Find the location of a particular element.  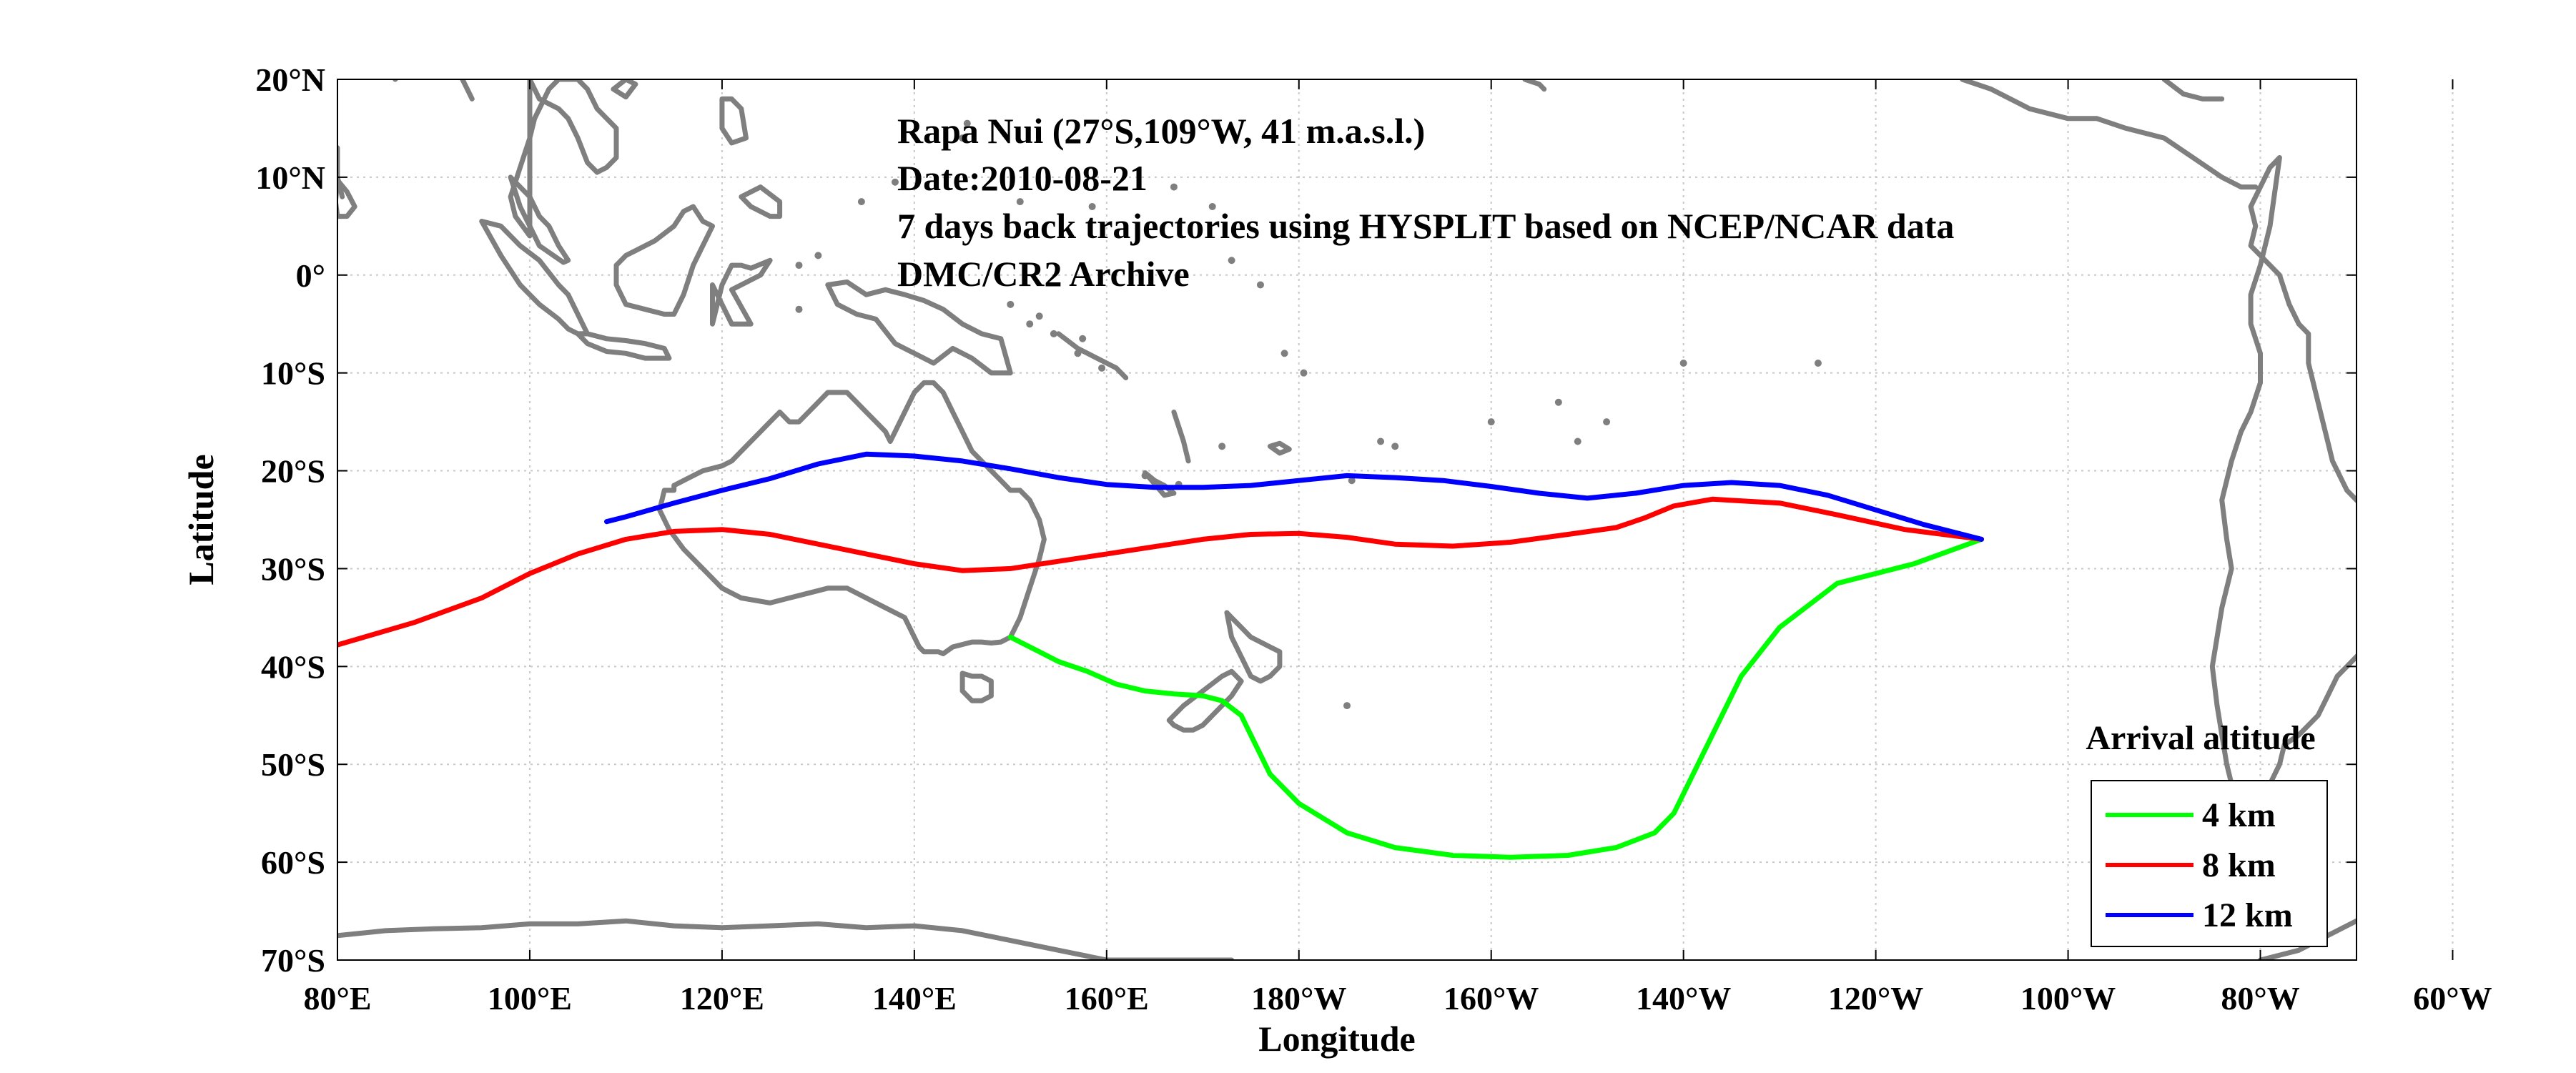

x-tick-140-w: 140°W is located at coordinates (1683, 998).